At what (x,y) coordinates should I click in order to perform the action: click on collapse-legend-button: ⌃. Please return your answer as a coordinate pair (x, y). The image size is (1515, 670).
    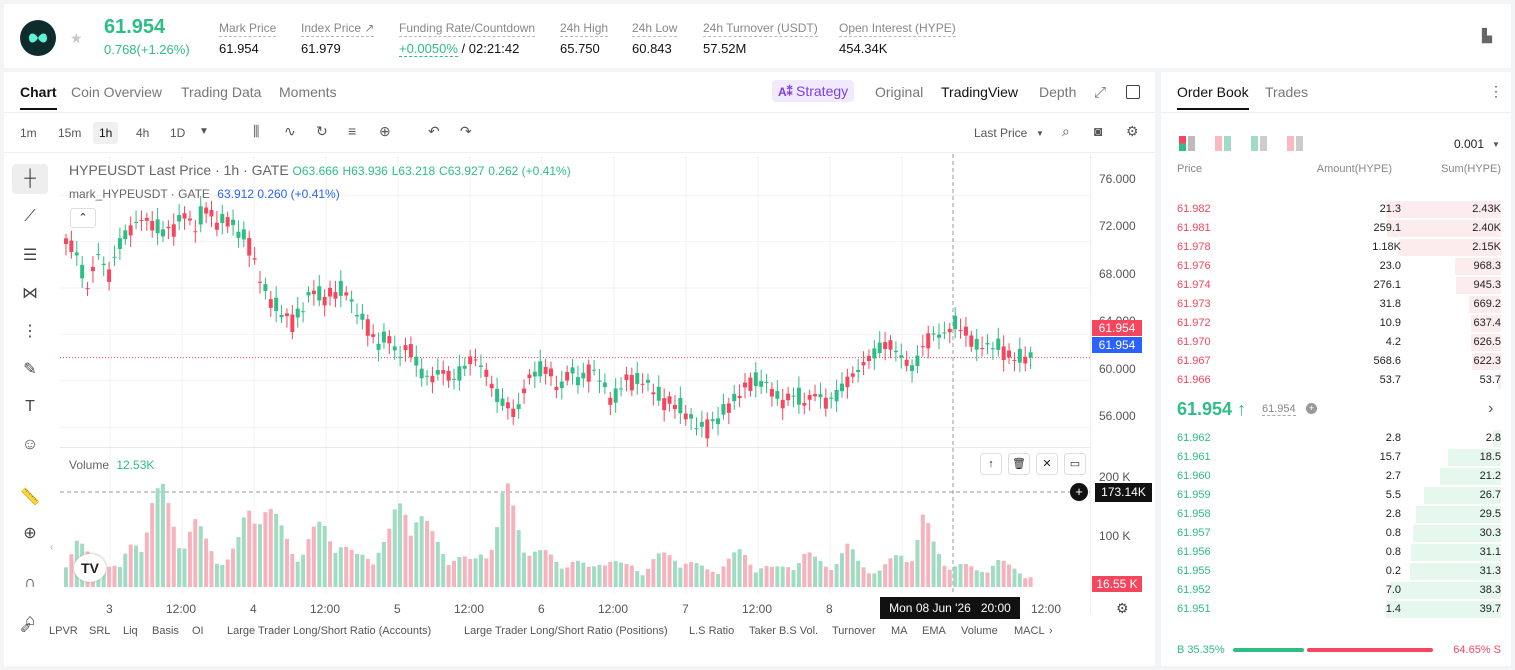
    Looking at the image, I should click on (83, 218).